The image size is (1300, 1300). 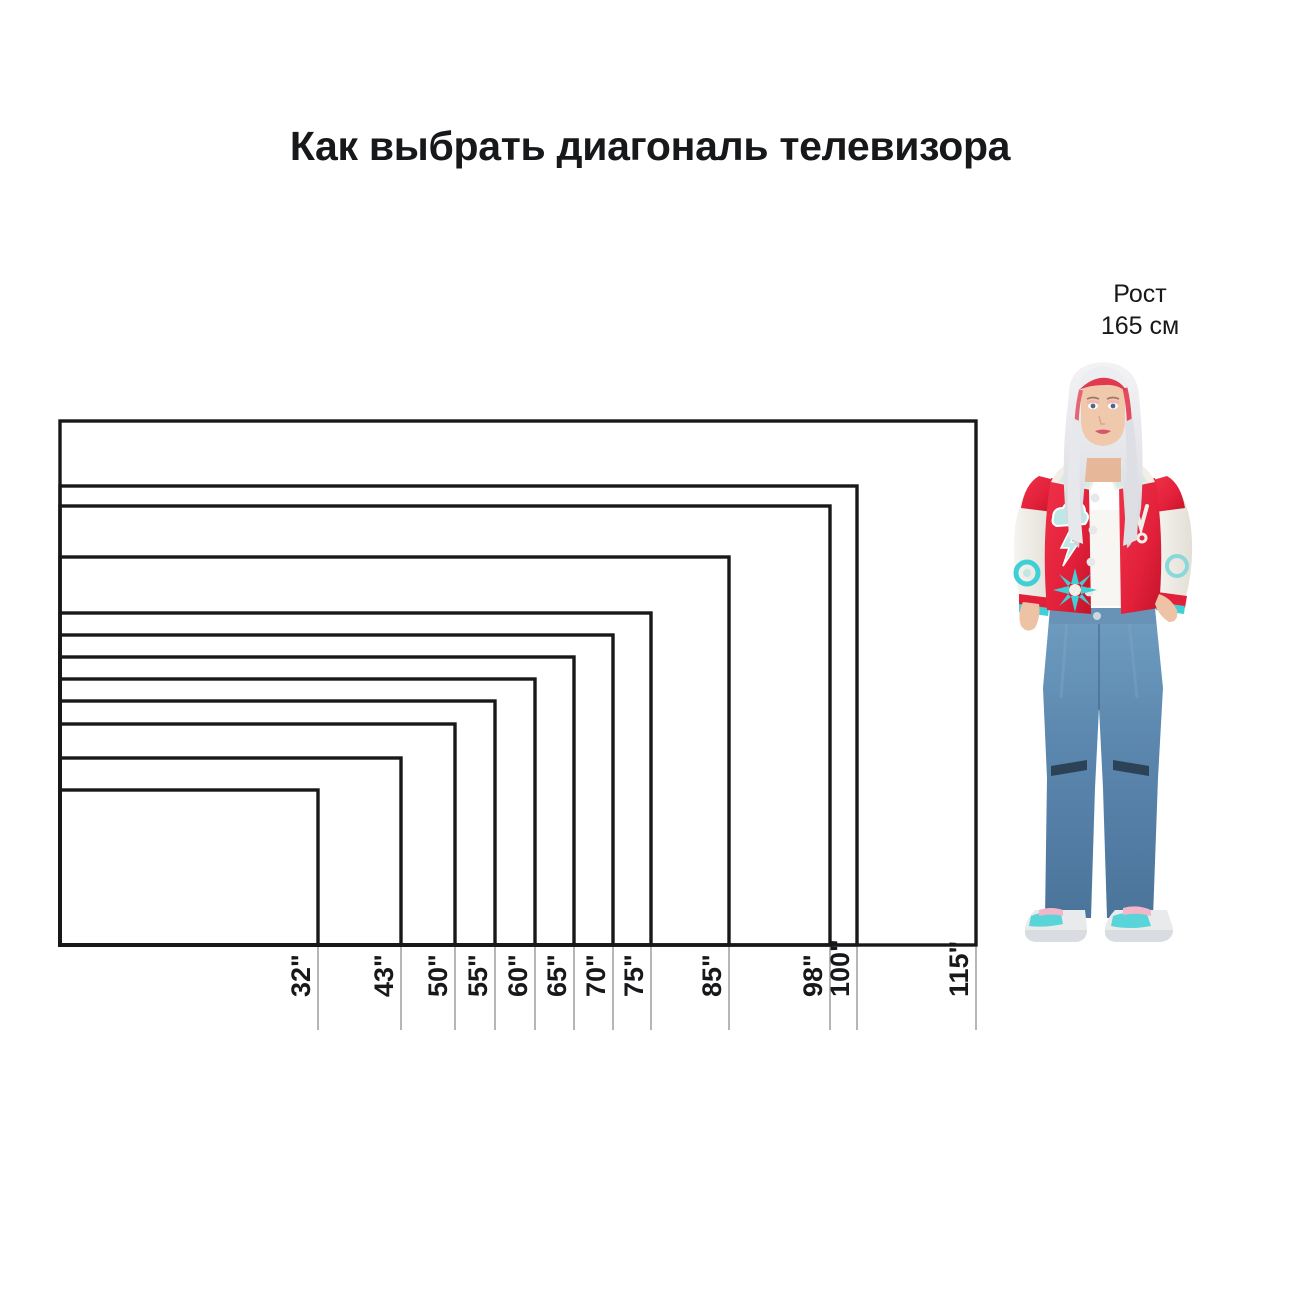 What do you see at coordinates (1103, 455) in the screenshot?
I see `head` at bounding box center [1103, 455].